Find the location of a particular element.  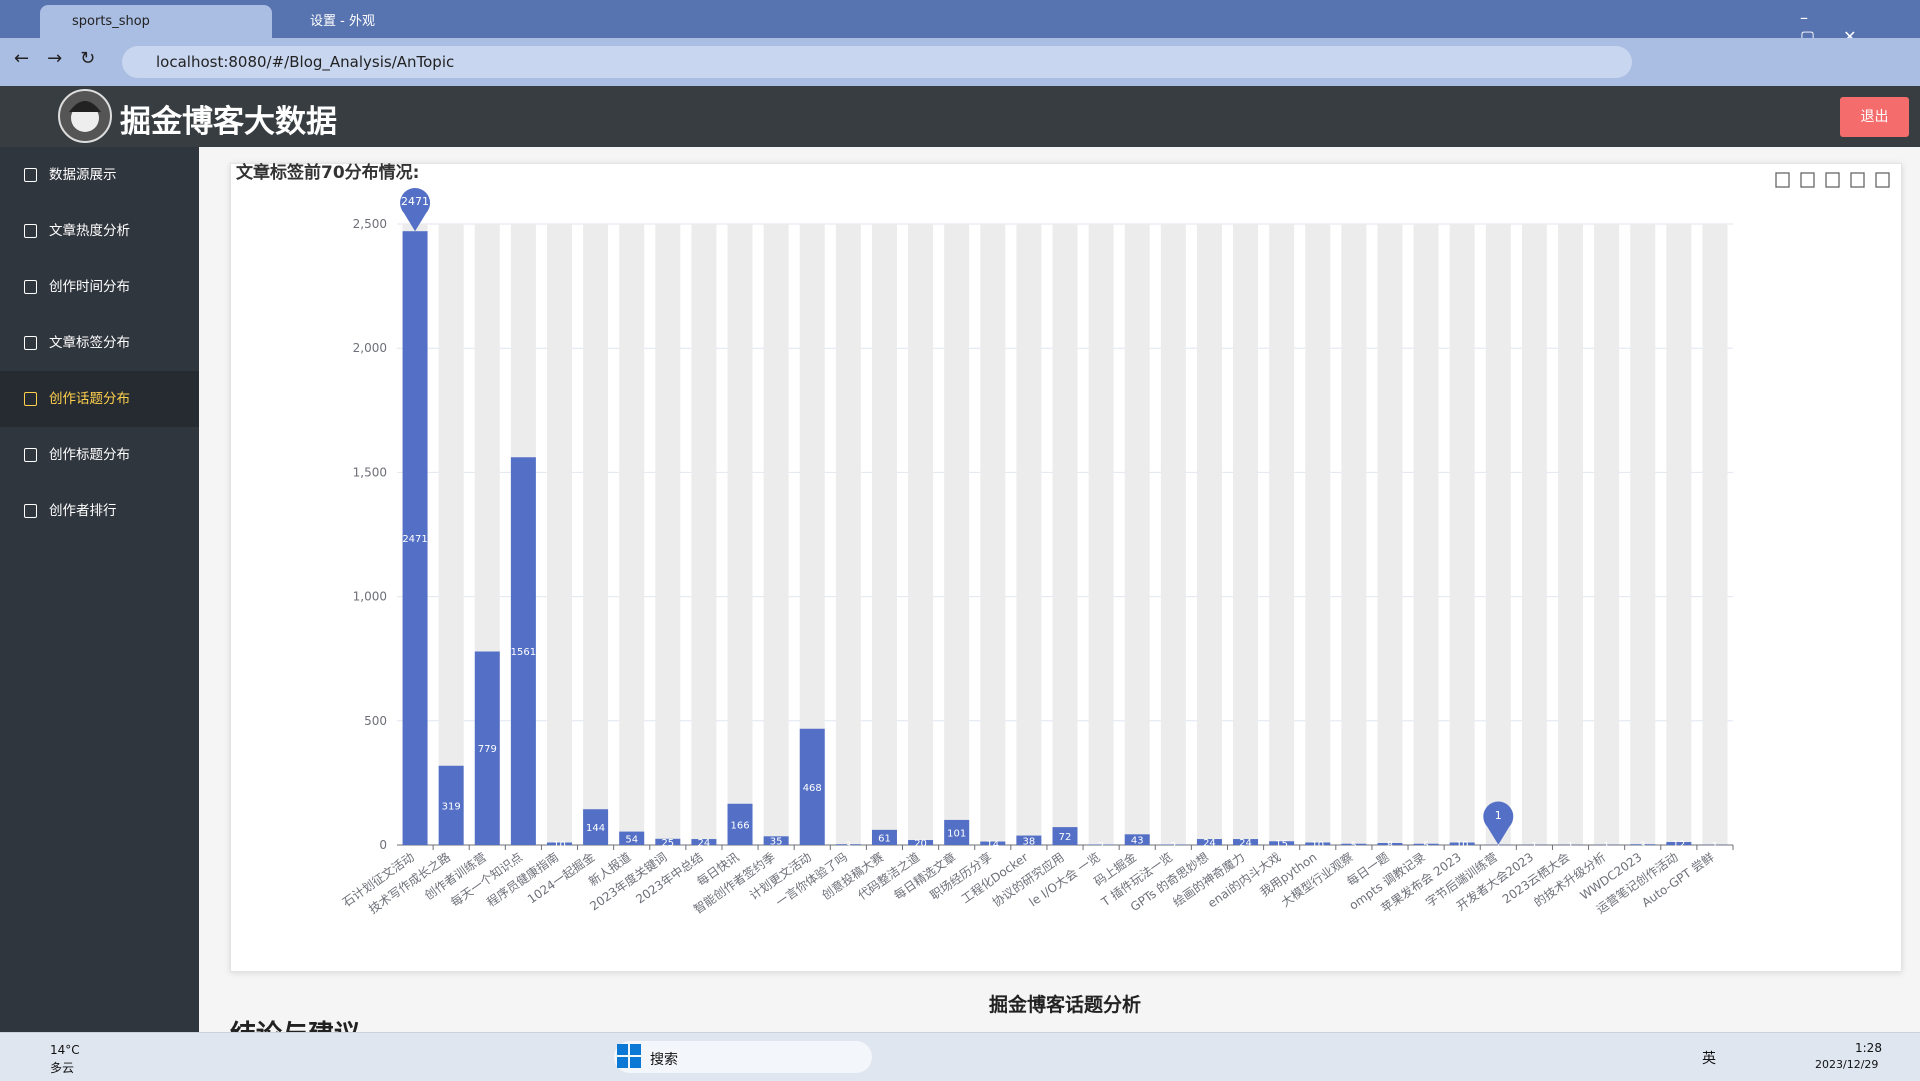

taskbar: 14°C 多云 搜索 英 1:28 2023/12/29 is located at coordinates (960, 1056).